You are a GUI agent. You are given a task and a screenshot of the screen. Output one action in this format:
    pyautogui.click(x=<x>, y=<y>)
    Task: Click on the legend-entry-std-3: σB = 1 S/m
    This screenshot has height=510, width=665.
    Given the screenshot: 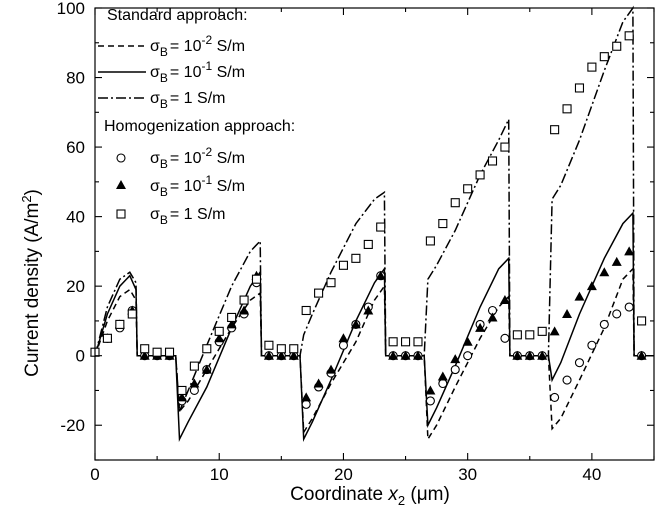 What is the action you would take?
    pyautogui.click(x=187, y=100)
    